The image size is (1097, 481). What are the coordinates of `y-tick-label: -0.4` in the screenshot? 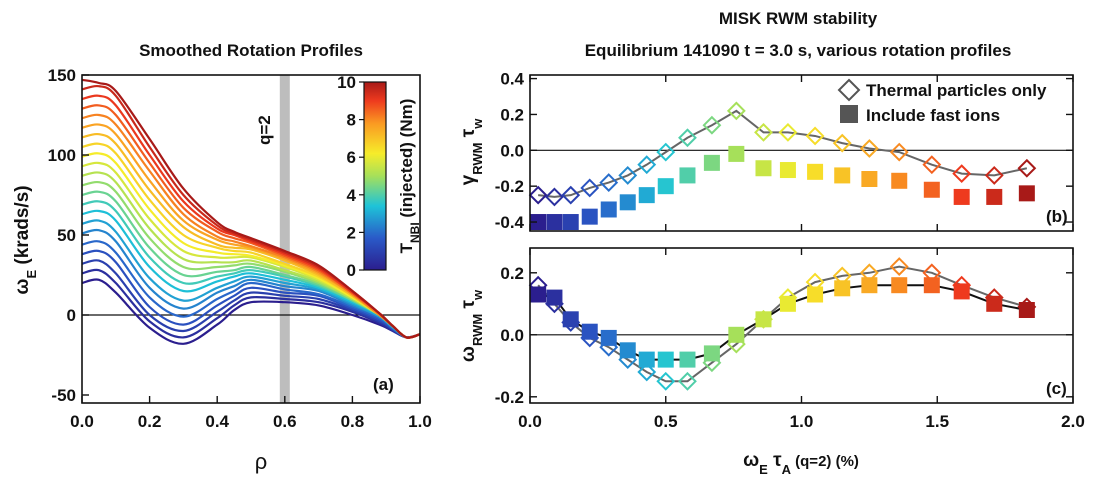 It's located at (510, 222).